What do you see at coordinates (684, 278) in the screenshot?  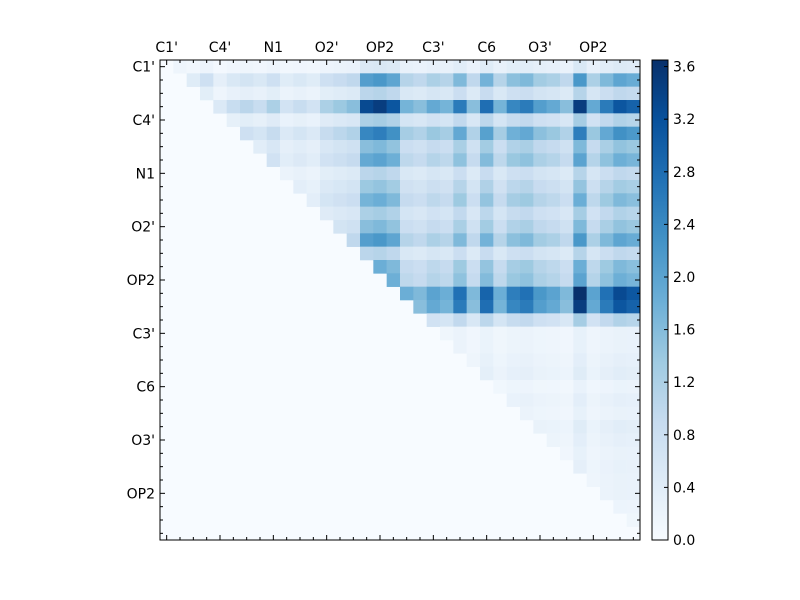 I see `colorbar-tick-label: 2.0` at bounding box center [684, 278].